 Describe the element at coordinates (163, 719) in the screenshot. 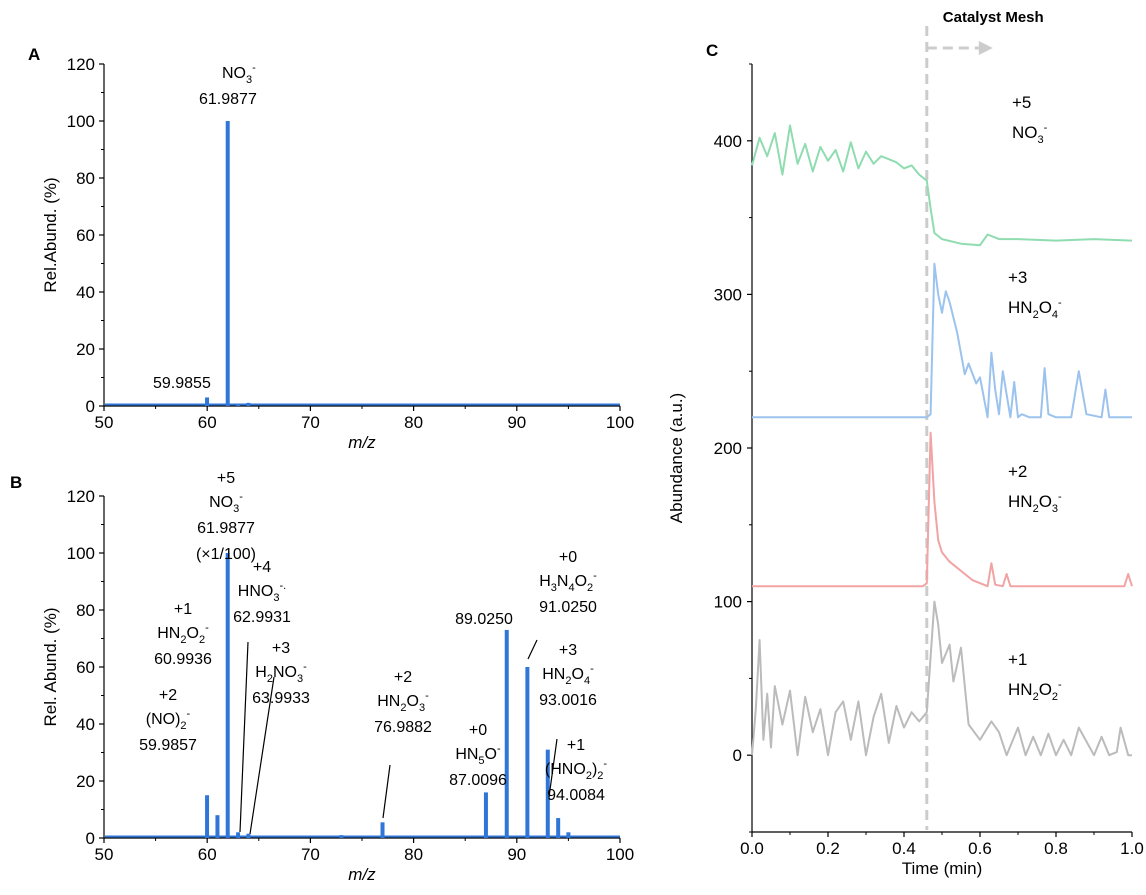

I see `formula-part: (NO)` at that location.